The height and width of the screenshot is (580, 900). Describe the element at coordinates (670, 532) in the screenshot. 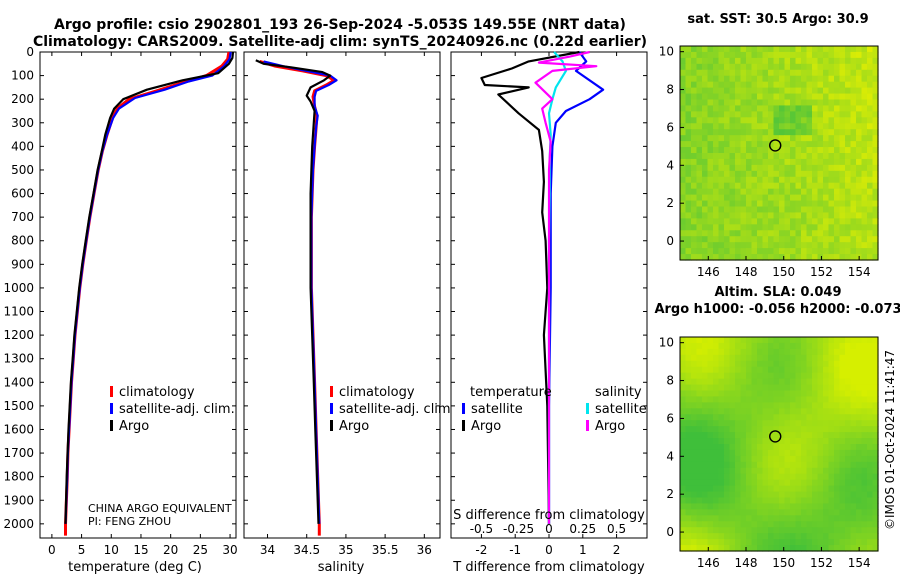

I see `sla-map-y-tick-label: 0` at that location.